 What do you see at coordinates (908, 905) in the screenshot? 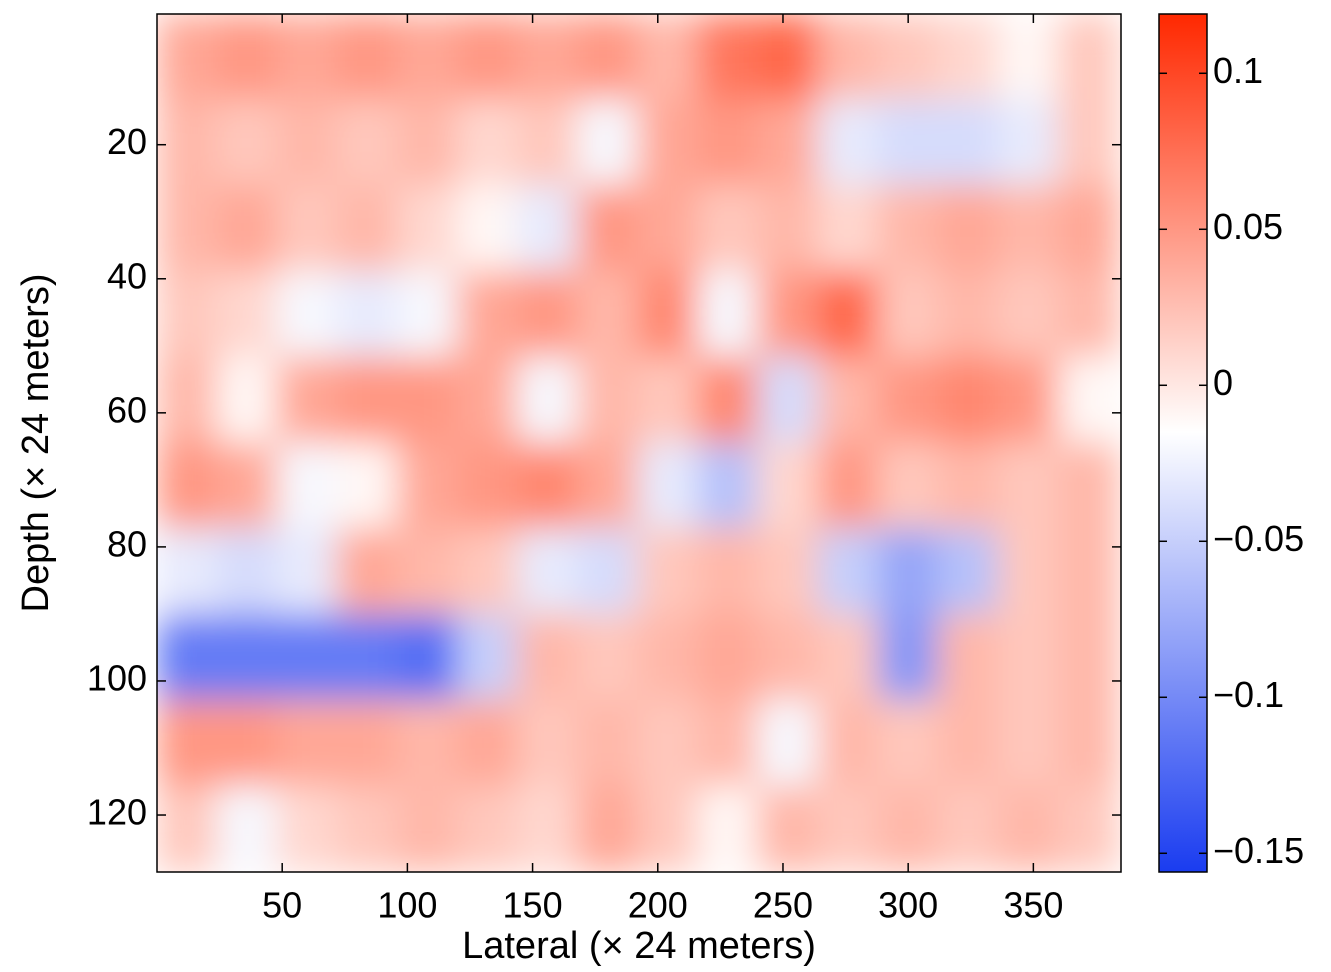
I see `x-tick-label: 300` at bounding box center [908, 905].